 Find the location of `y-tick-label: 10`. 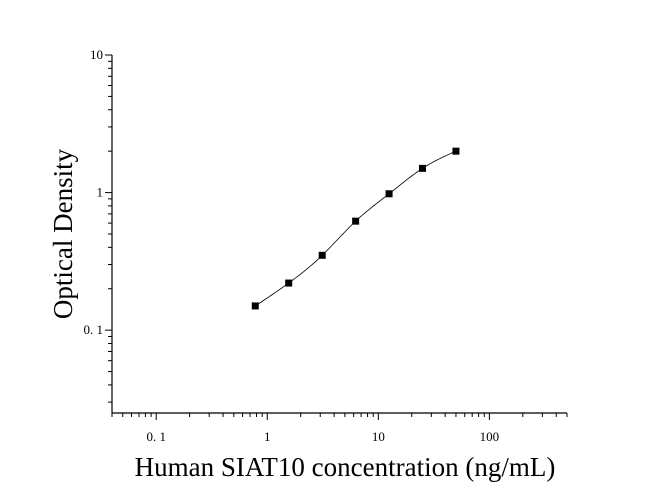

y-tick-label: 10 is located at coordinates (96, 54).